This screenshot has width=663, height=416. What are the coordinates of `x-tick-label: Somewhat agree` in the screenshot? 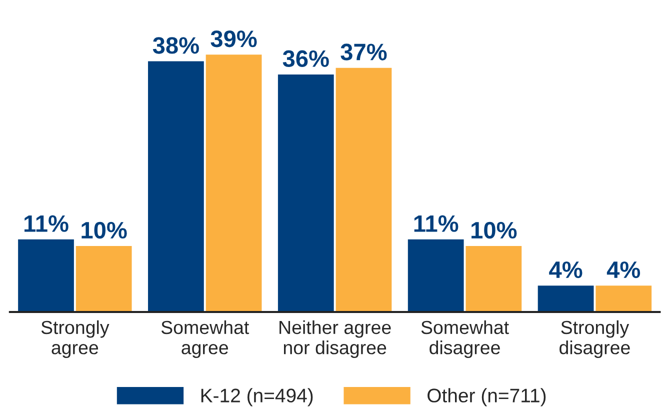 It's located at (205, 339).